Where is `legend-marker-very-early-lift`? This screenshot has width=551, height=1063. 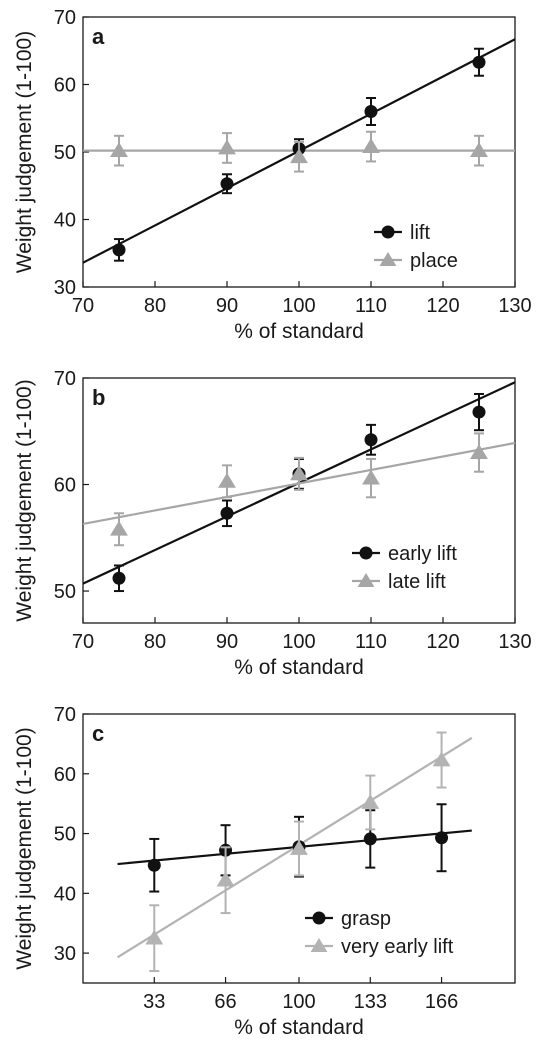 legend-marker-very-early-lift is located at coordinates (319, 945).